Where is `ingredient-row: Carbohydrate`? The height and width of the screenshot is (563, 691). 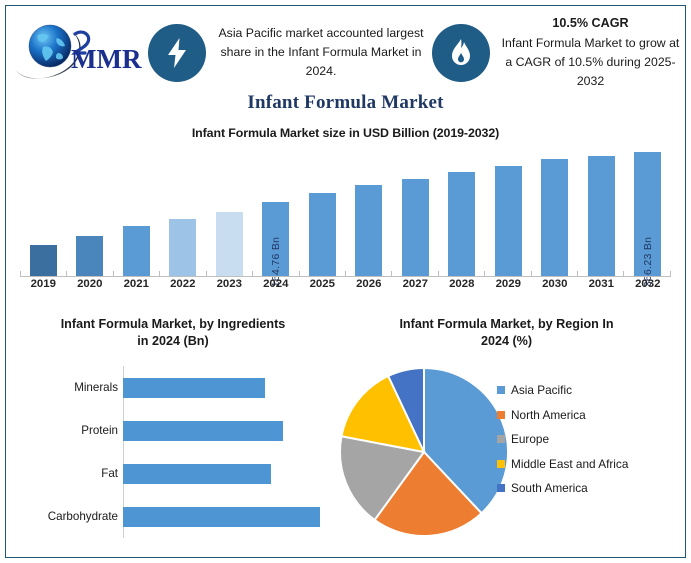
ingredient-row: Carbohydrate is located at coordinates (170, 516).